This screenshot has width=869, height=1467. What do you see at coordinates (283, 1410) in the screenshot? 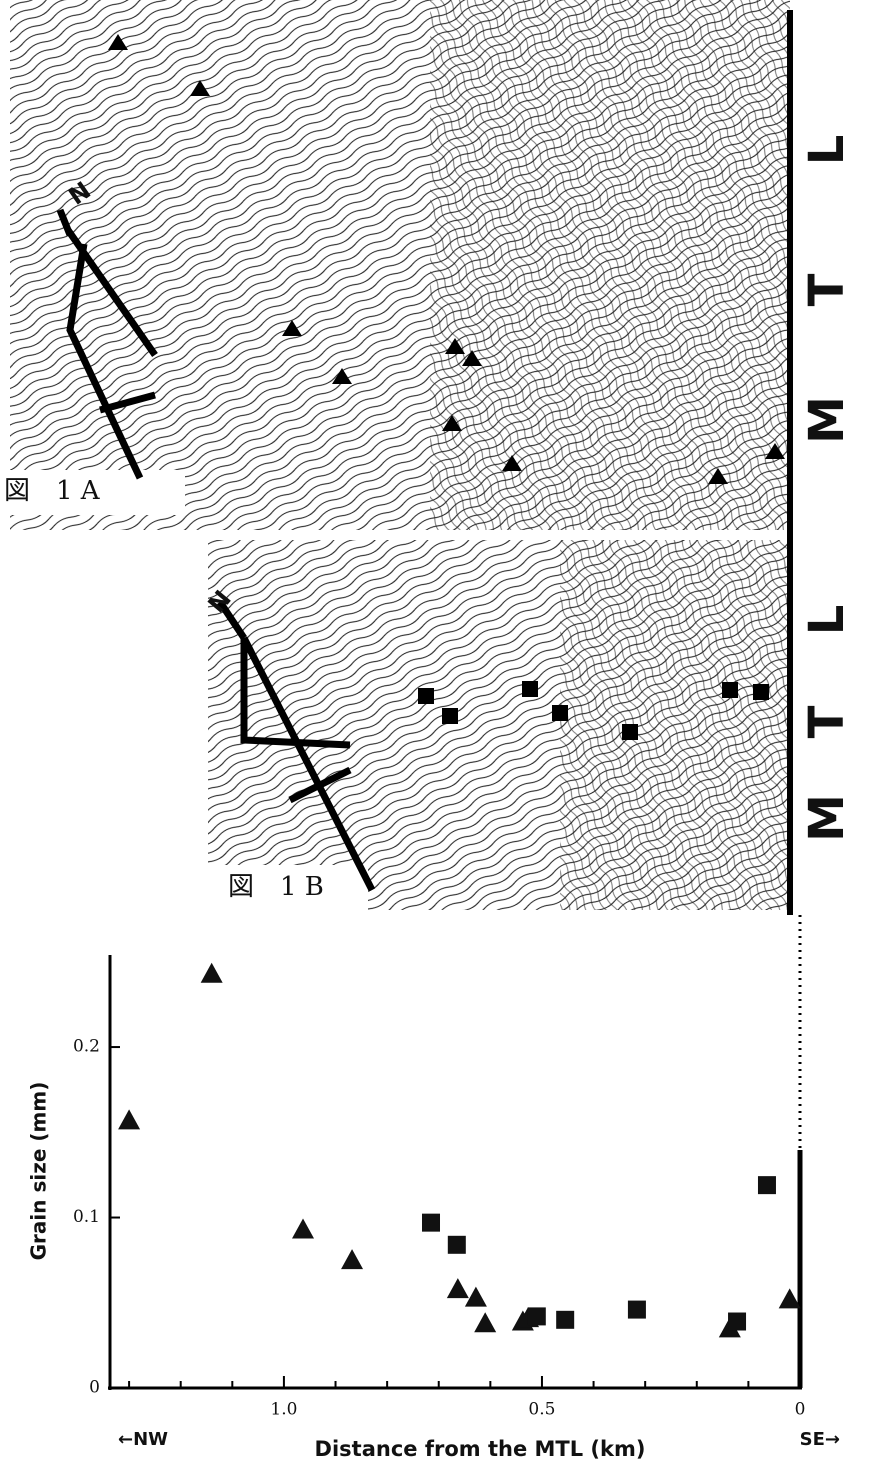
I see `x-tick-label: 1.0` at bounding box center [283, 1410].